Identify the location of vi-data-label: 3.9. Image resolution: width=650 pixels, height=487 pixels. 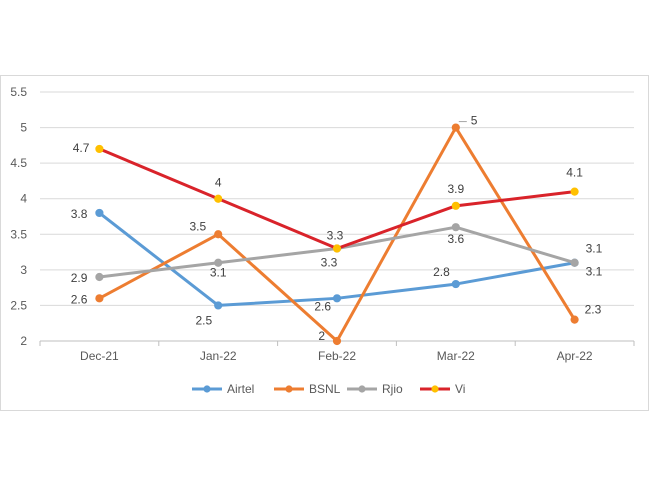
(455, 189).